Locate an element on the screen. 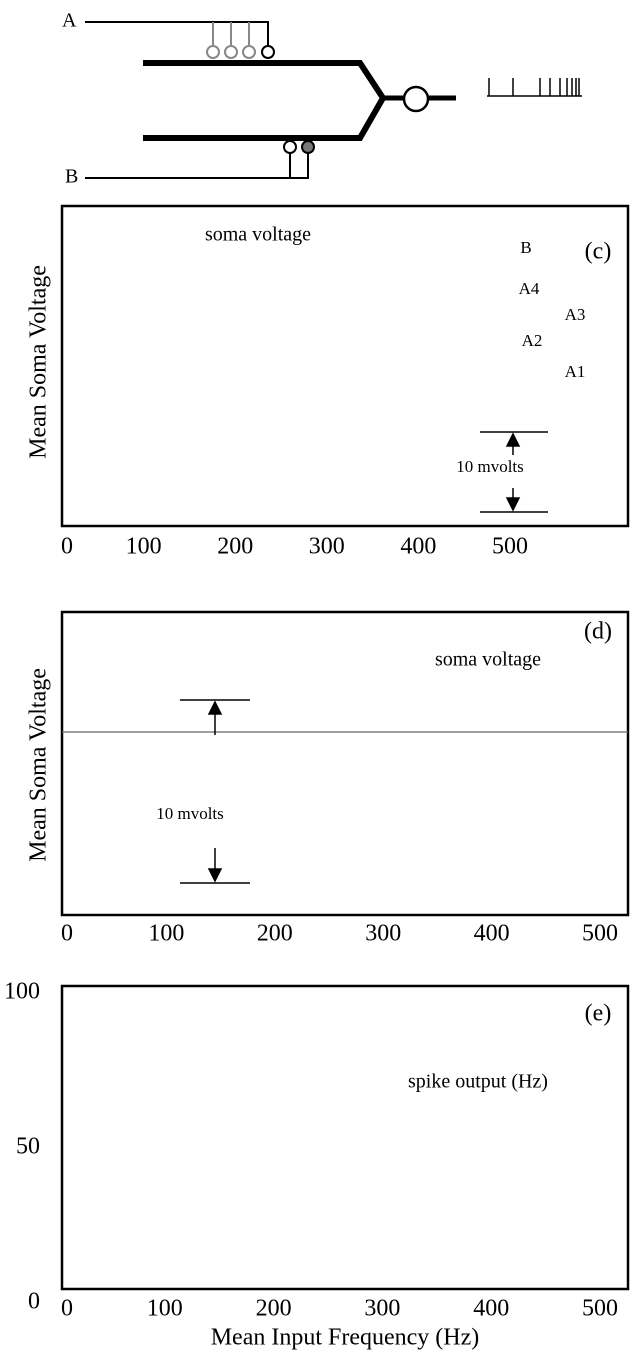  x-axis-label: Mean Input Frequency (Hz) is located at coordinates (345, 1338).